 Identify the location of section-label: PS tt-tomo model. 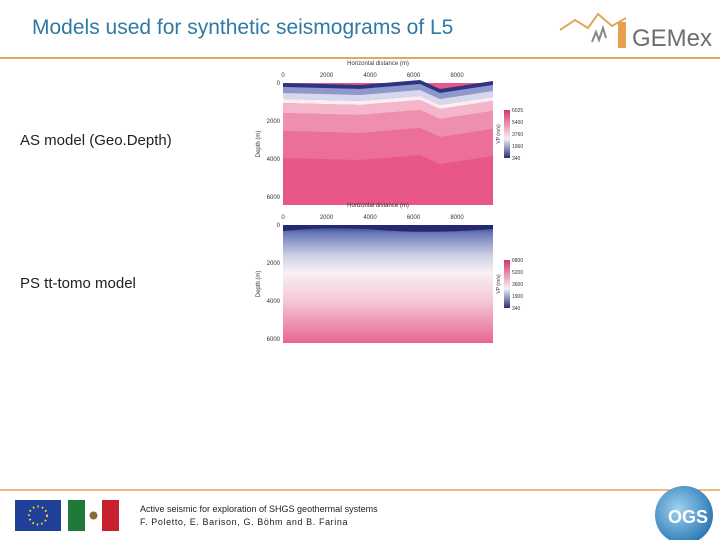
(78, 283).